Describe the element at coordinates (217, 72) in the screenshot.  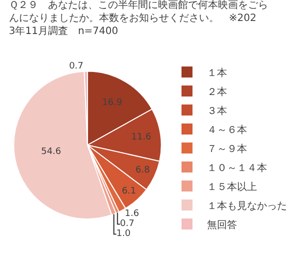
I see `legend-label: １本` at that location.